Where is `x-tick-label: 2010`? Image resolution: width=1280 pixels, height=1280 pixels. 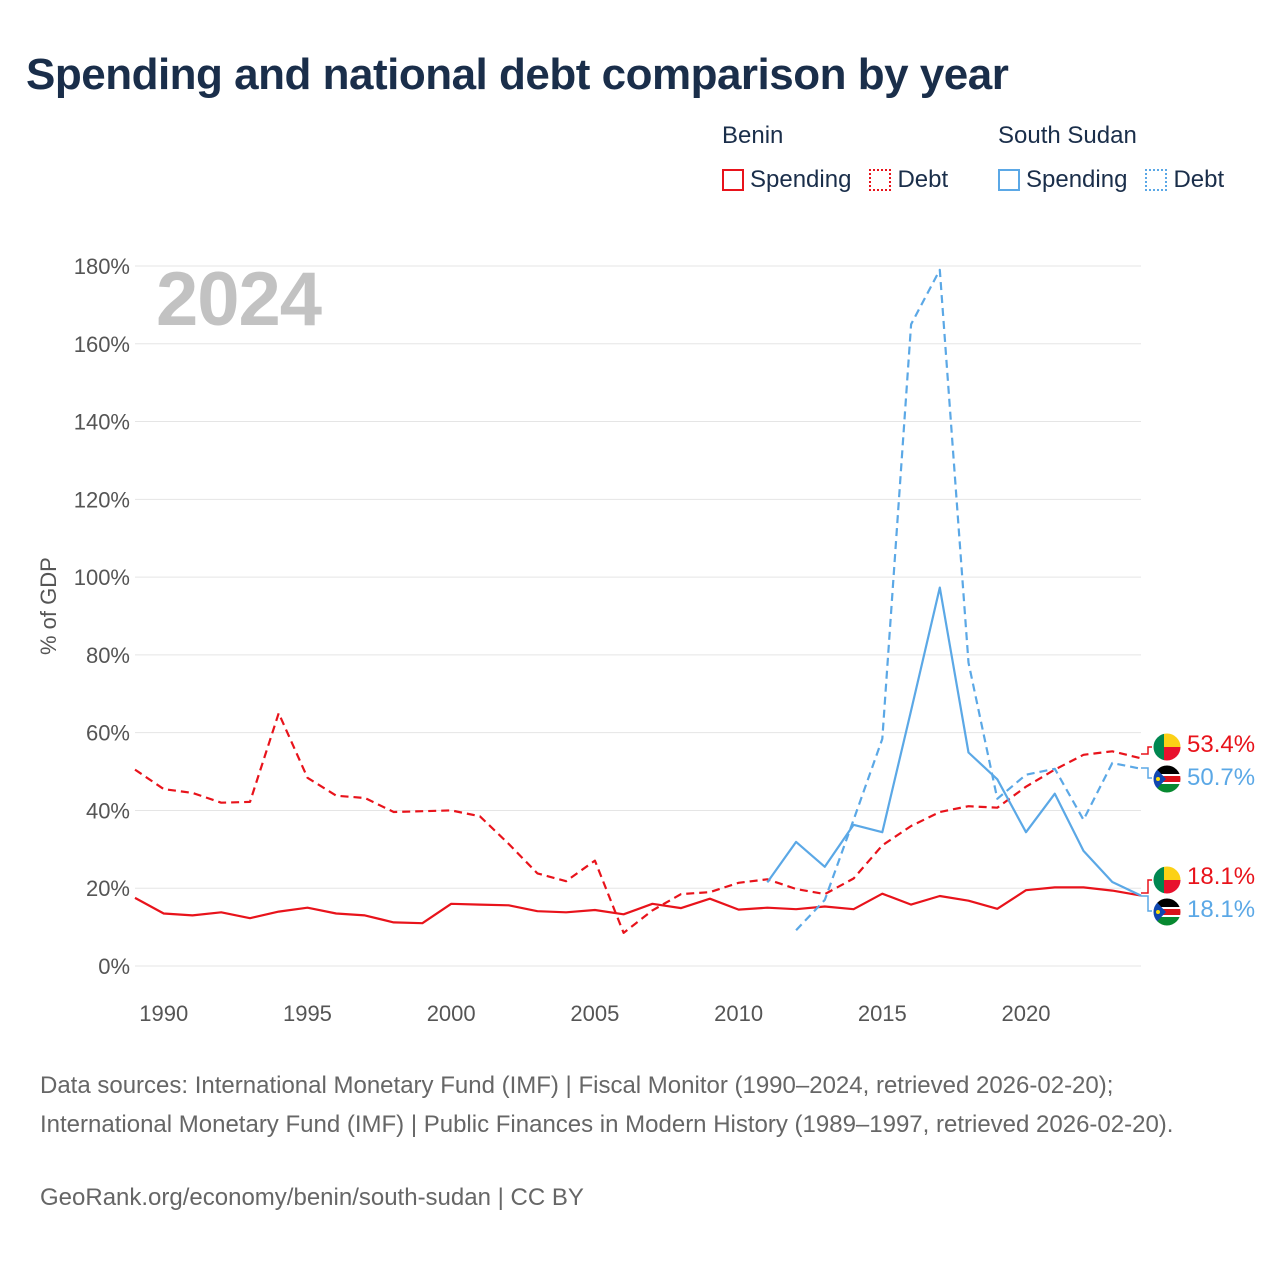
x-tick-label: 2010 is located at coordinates (738, 1013).